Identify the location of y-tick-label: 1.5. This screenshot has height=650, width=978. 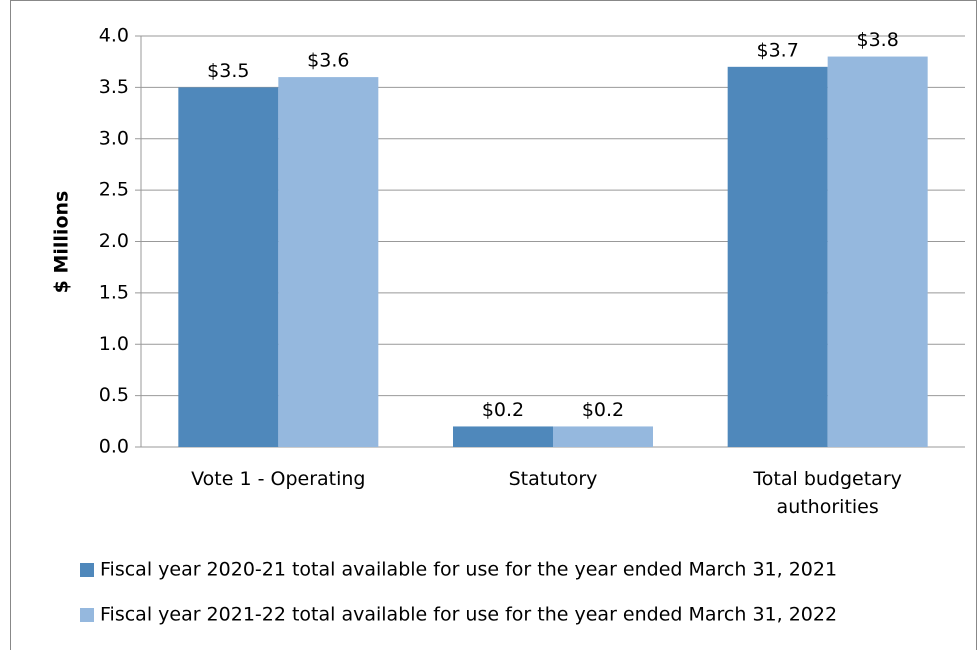
(114, 292).